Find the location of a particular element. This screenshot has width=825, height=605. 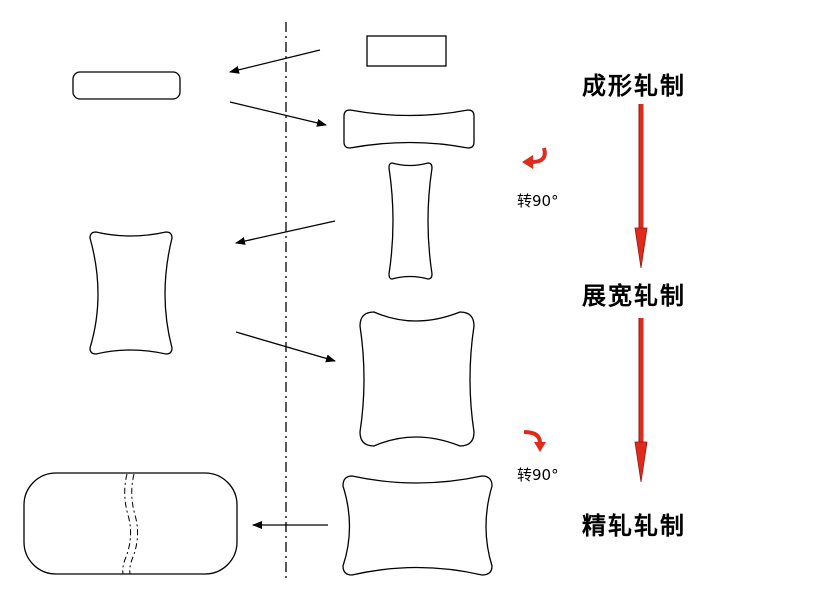

end-view-after-broadside is located at coordinates (131, 293).